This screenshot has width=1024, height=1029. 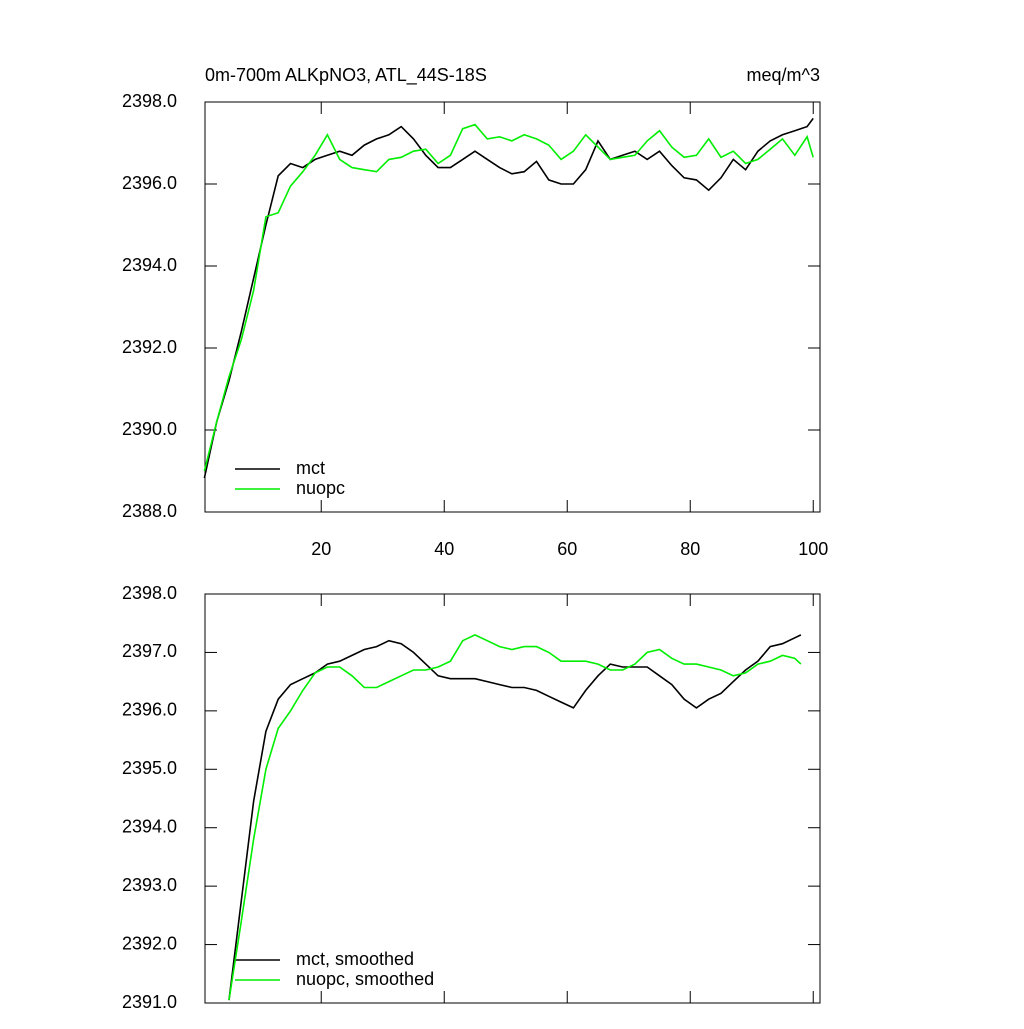 I want to click on legend-label: nuopc, smoothed, so click(x=365, y=979).